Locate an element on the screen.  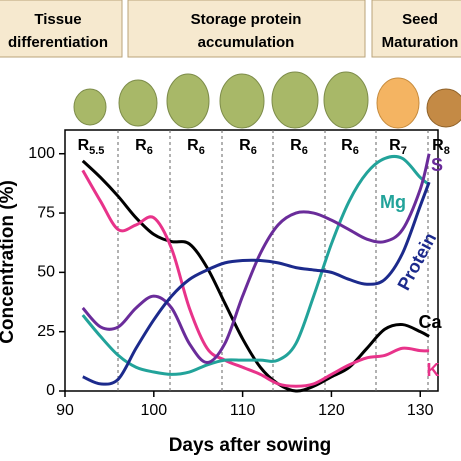
phase-label: Seed is located at coordinates (420, 19).